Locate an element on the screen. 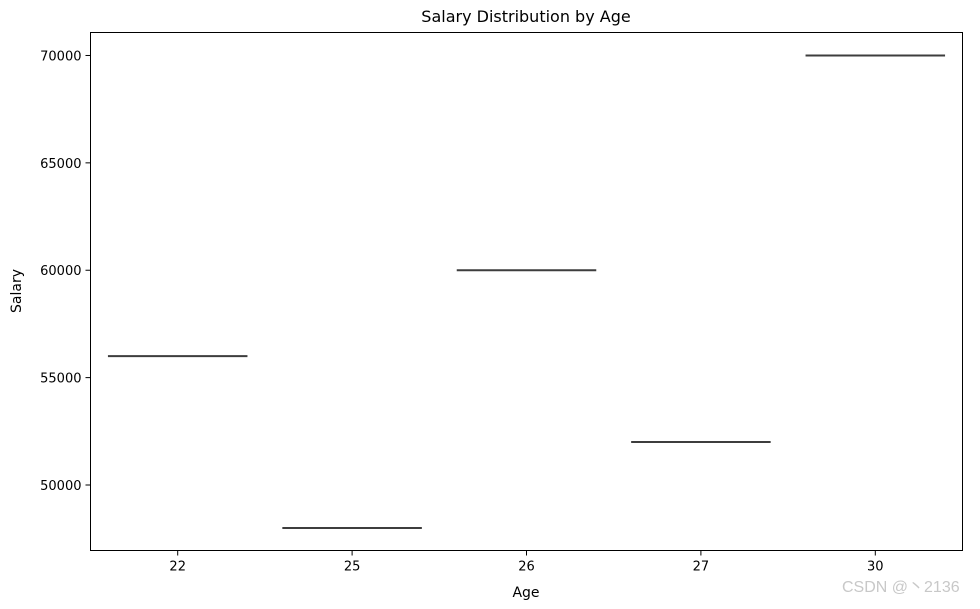 Image resolution: width=980 pixels, height=609 pixels. chart-title: Salary Distribution by Age is located at coordinates (525, 16).